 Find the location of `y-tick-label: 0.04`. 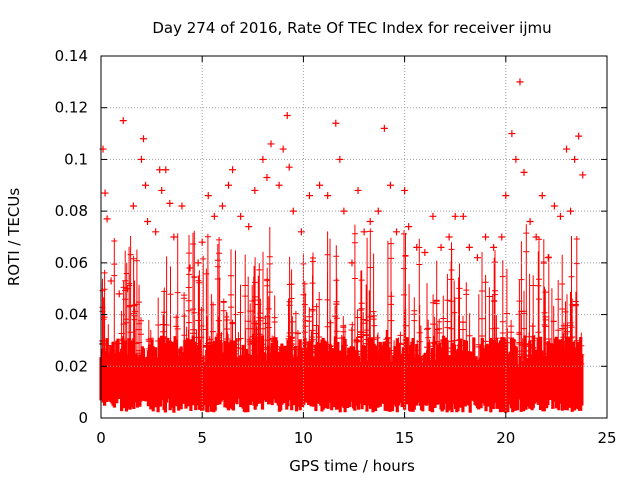

y-tick-label: 0.04 is located at coordinates (71, 315).